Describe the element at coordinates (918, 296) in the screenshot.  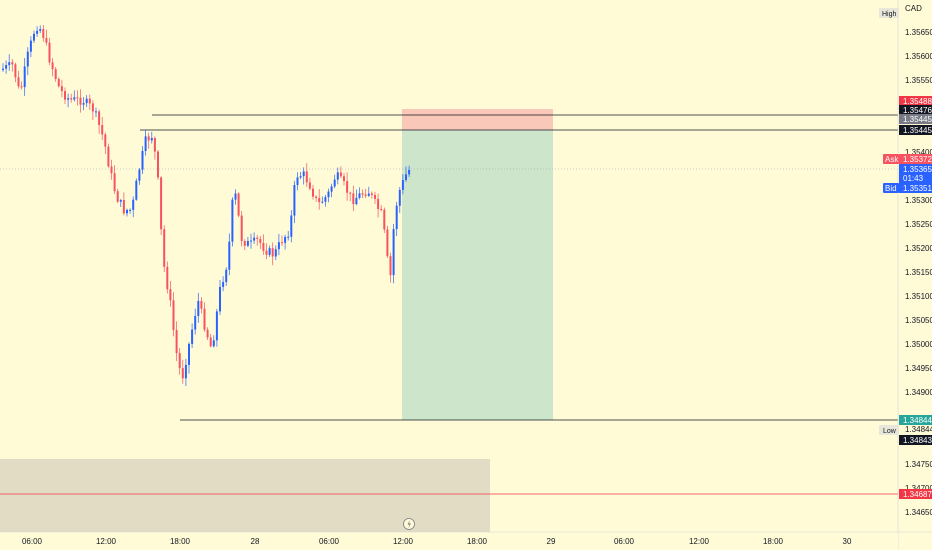
I see `price-tick-label: 1.35100` at that location.